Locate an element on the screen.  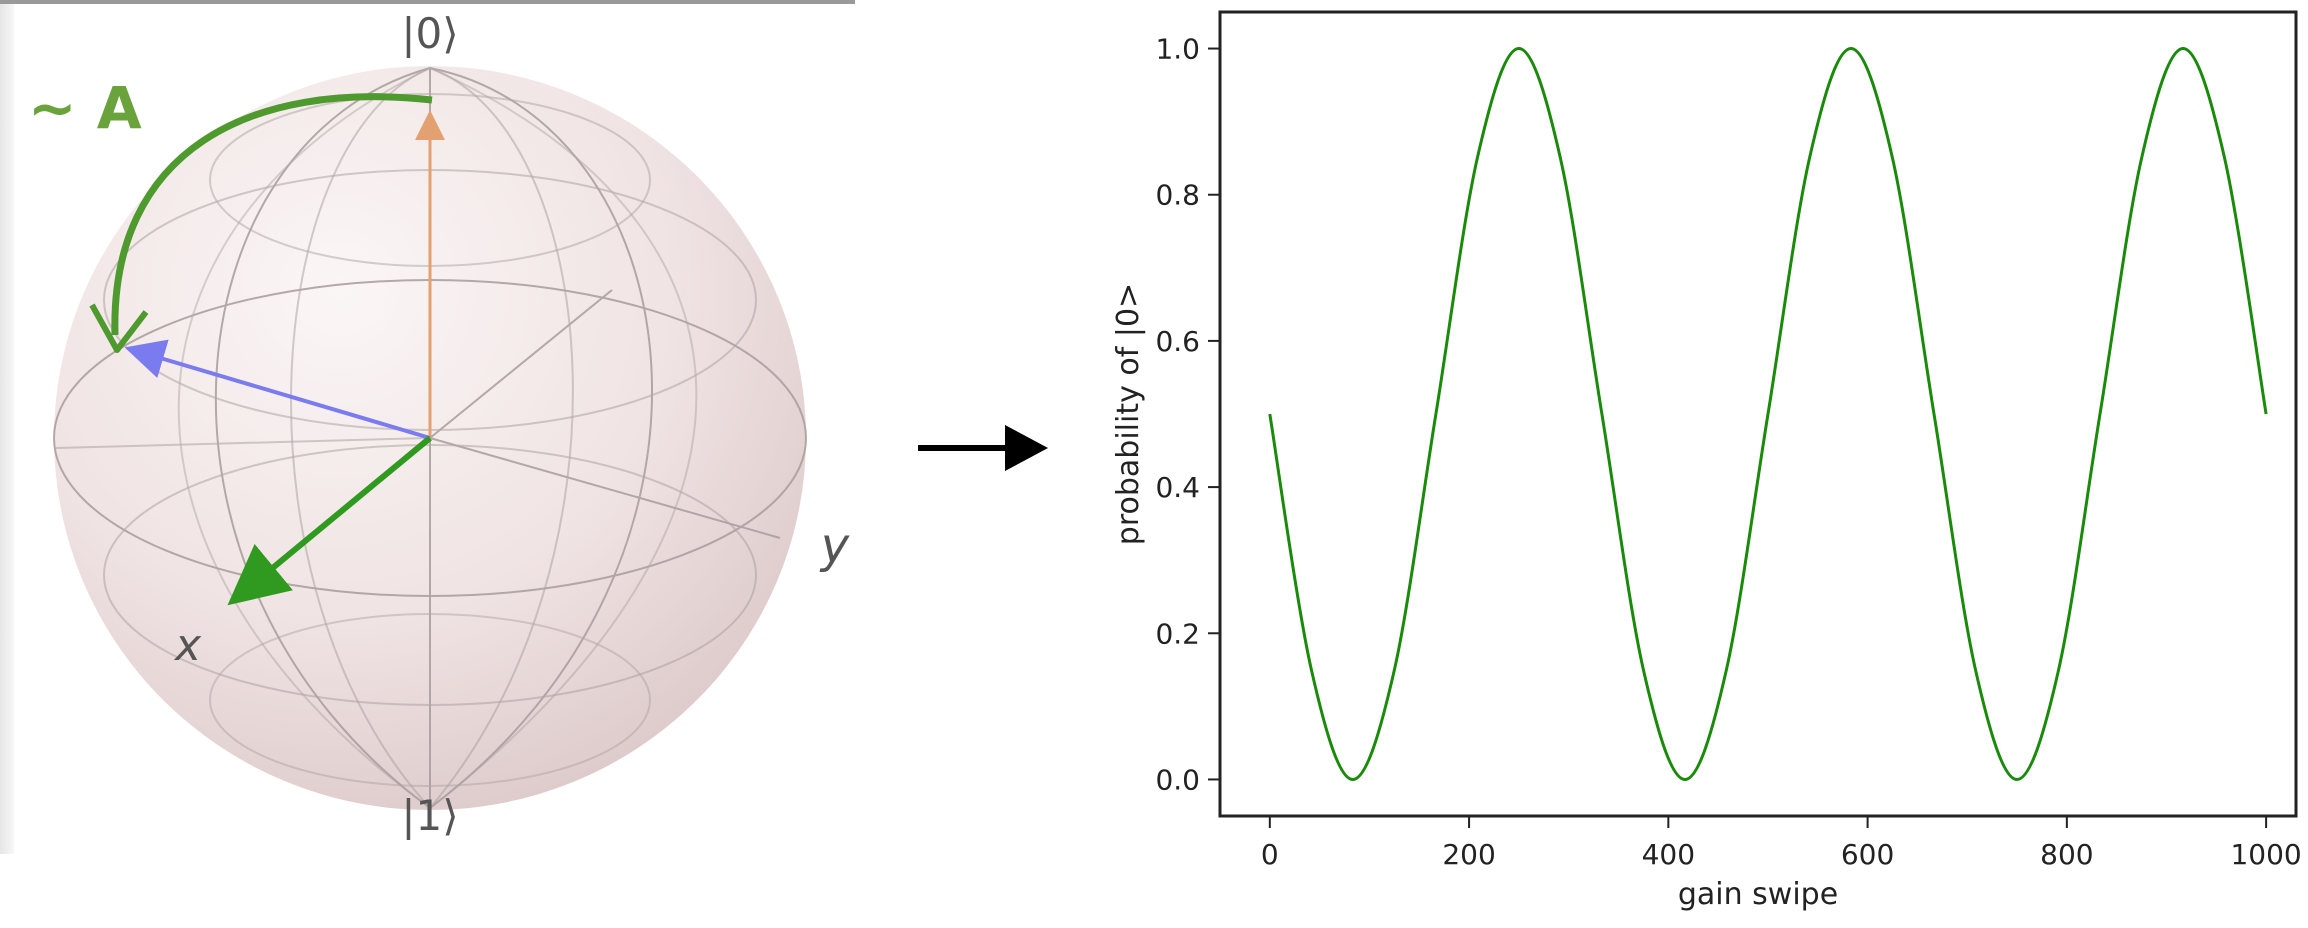
ket-one-label: |1⟩ is located at coordinates (429, 815).